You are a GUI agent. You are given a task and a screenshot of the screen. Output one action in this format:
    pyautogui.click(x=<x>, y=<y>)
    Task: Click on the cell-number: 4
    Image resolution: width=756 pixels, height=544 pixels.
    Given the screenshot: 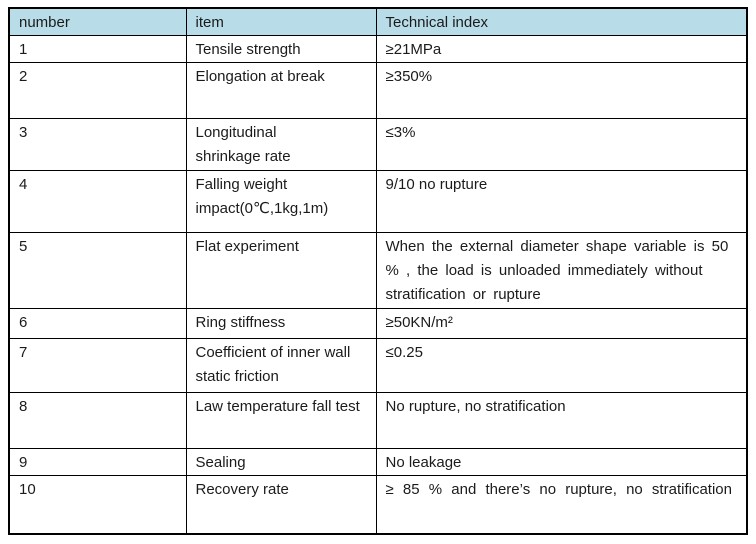 What is the action you would take?
    pyautogui.click(x=97, y=201)
    